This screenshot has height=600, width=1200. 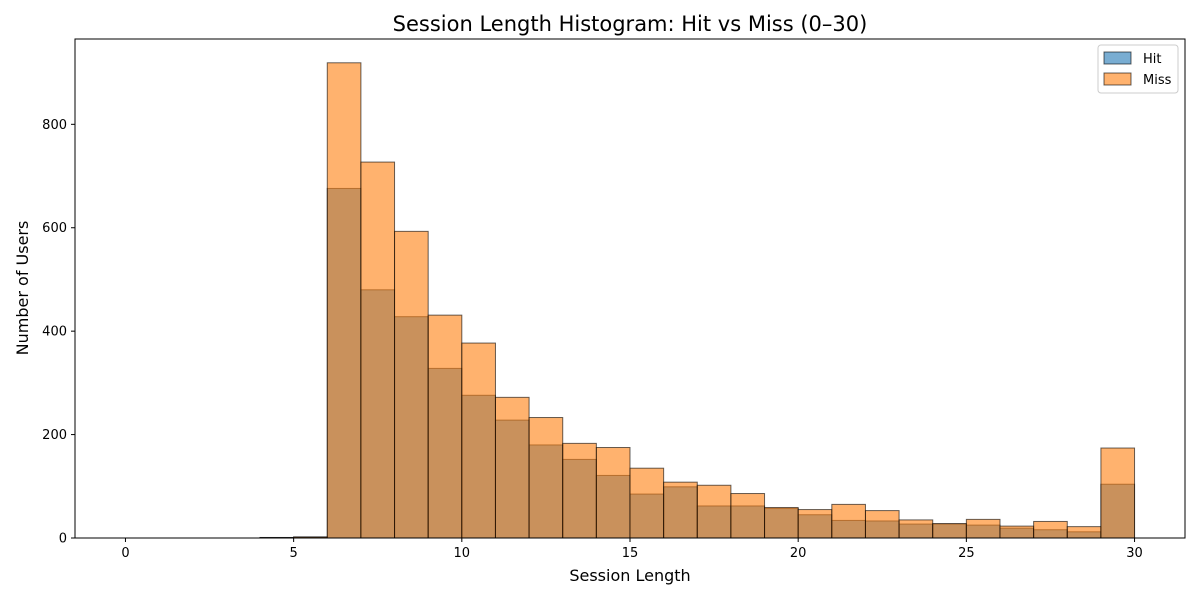 I want to click on y-tick-label: 0, so click(x=63, y=539).